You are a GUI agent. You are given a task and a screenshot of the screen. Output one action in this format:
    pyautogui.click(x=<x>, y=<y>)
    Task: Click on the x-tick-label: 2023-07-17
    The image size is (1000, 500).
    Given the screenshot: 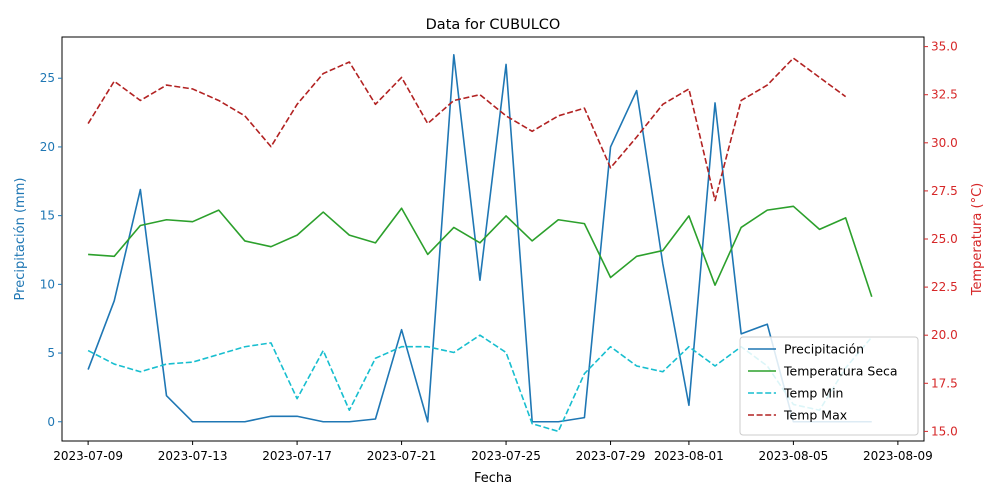 What is the action you would take?
    pyautogui.click(x=297, y=456)
    